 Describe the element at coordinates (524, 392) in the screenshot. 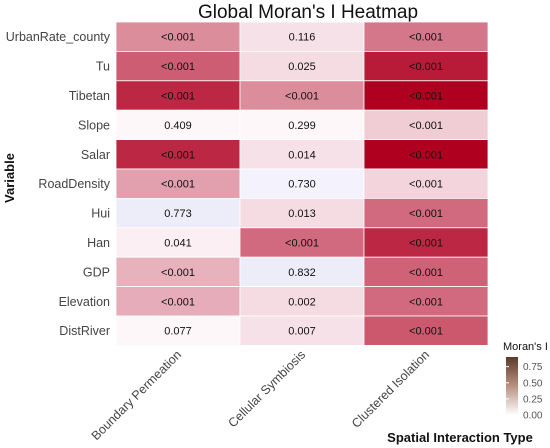

I see `legend-ticks: 0.75 0.50 0.25 0.00` at that location.